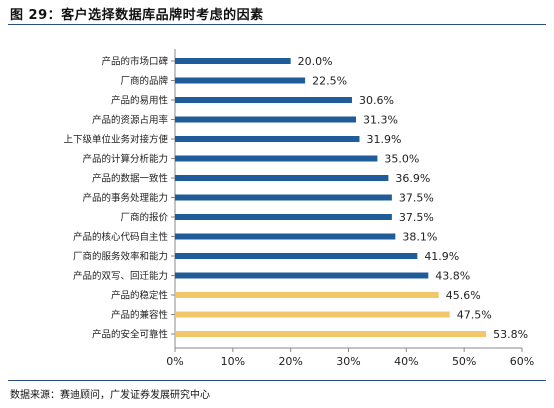  Describe the element at coordinates (474, 315) in the screenshot. I see `value-label: 47.5%` at that location.